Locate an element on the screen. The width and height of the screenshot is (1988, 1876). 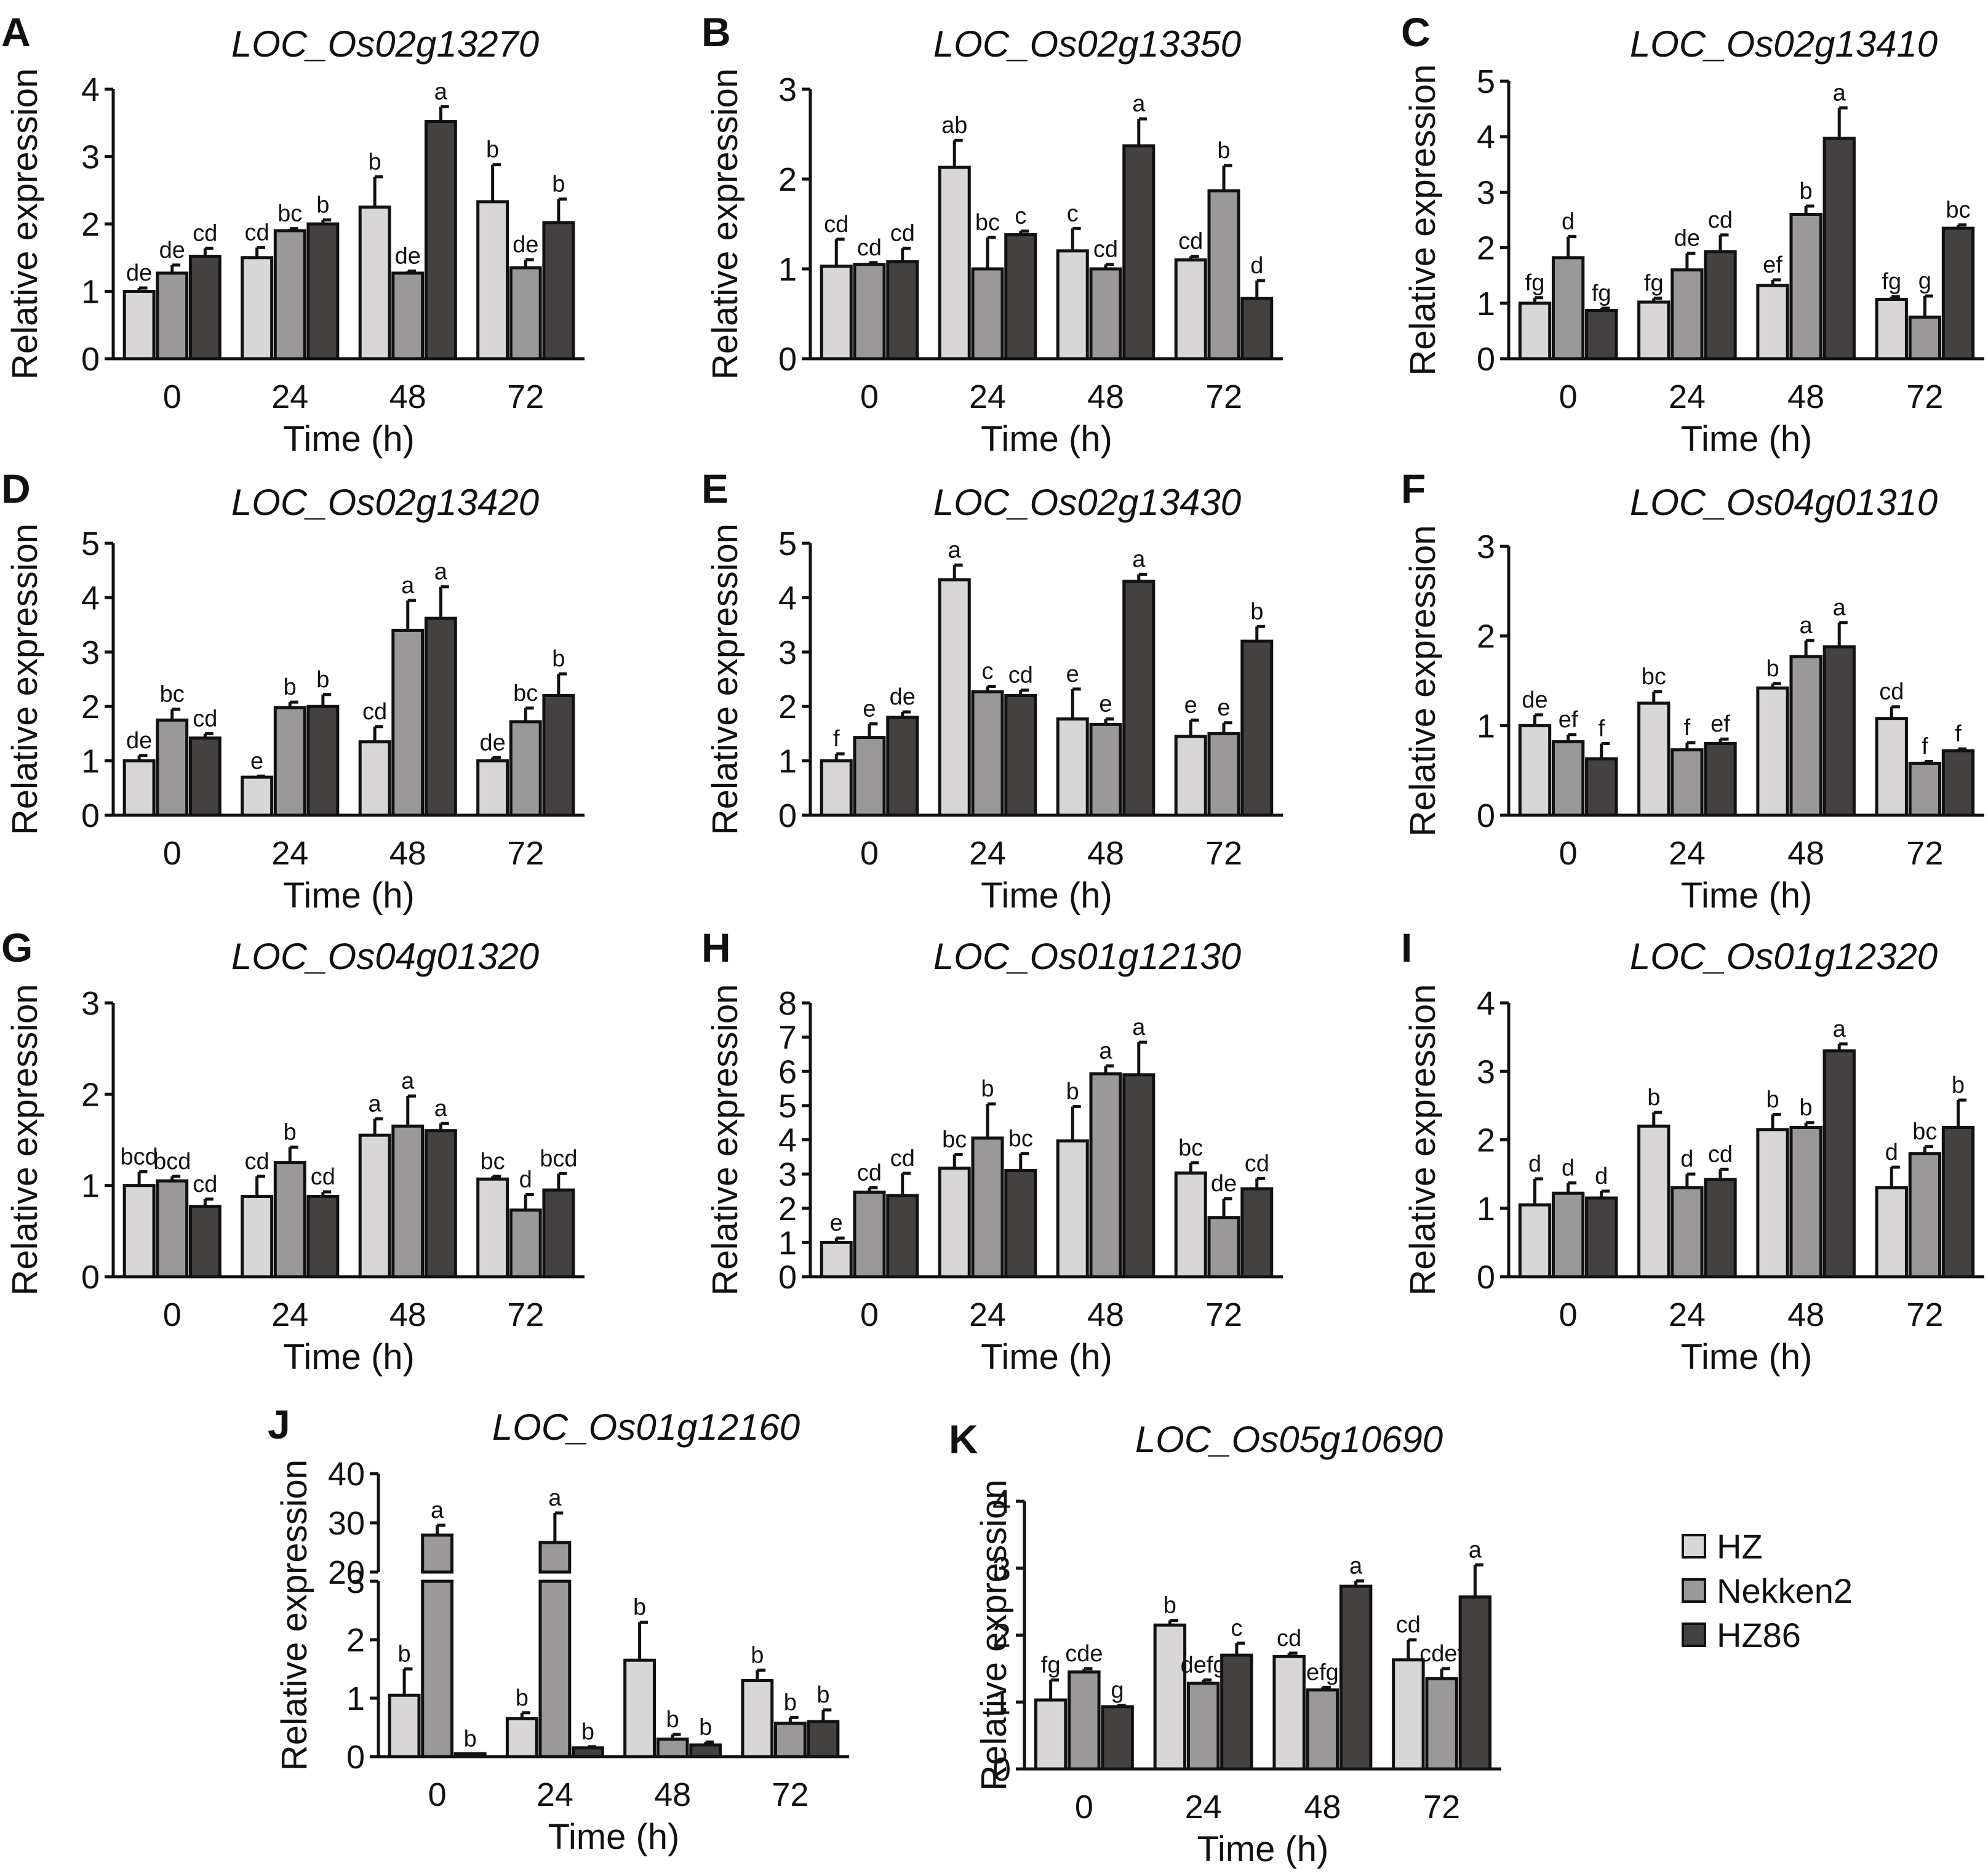
gene-title: LOC_Os02g13350 is located at coordinates (1087, 44).